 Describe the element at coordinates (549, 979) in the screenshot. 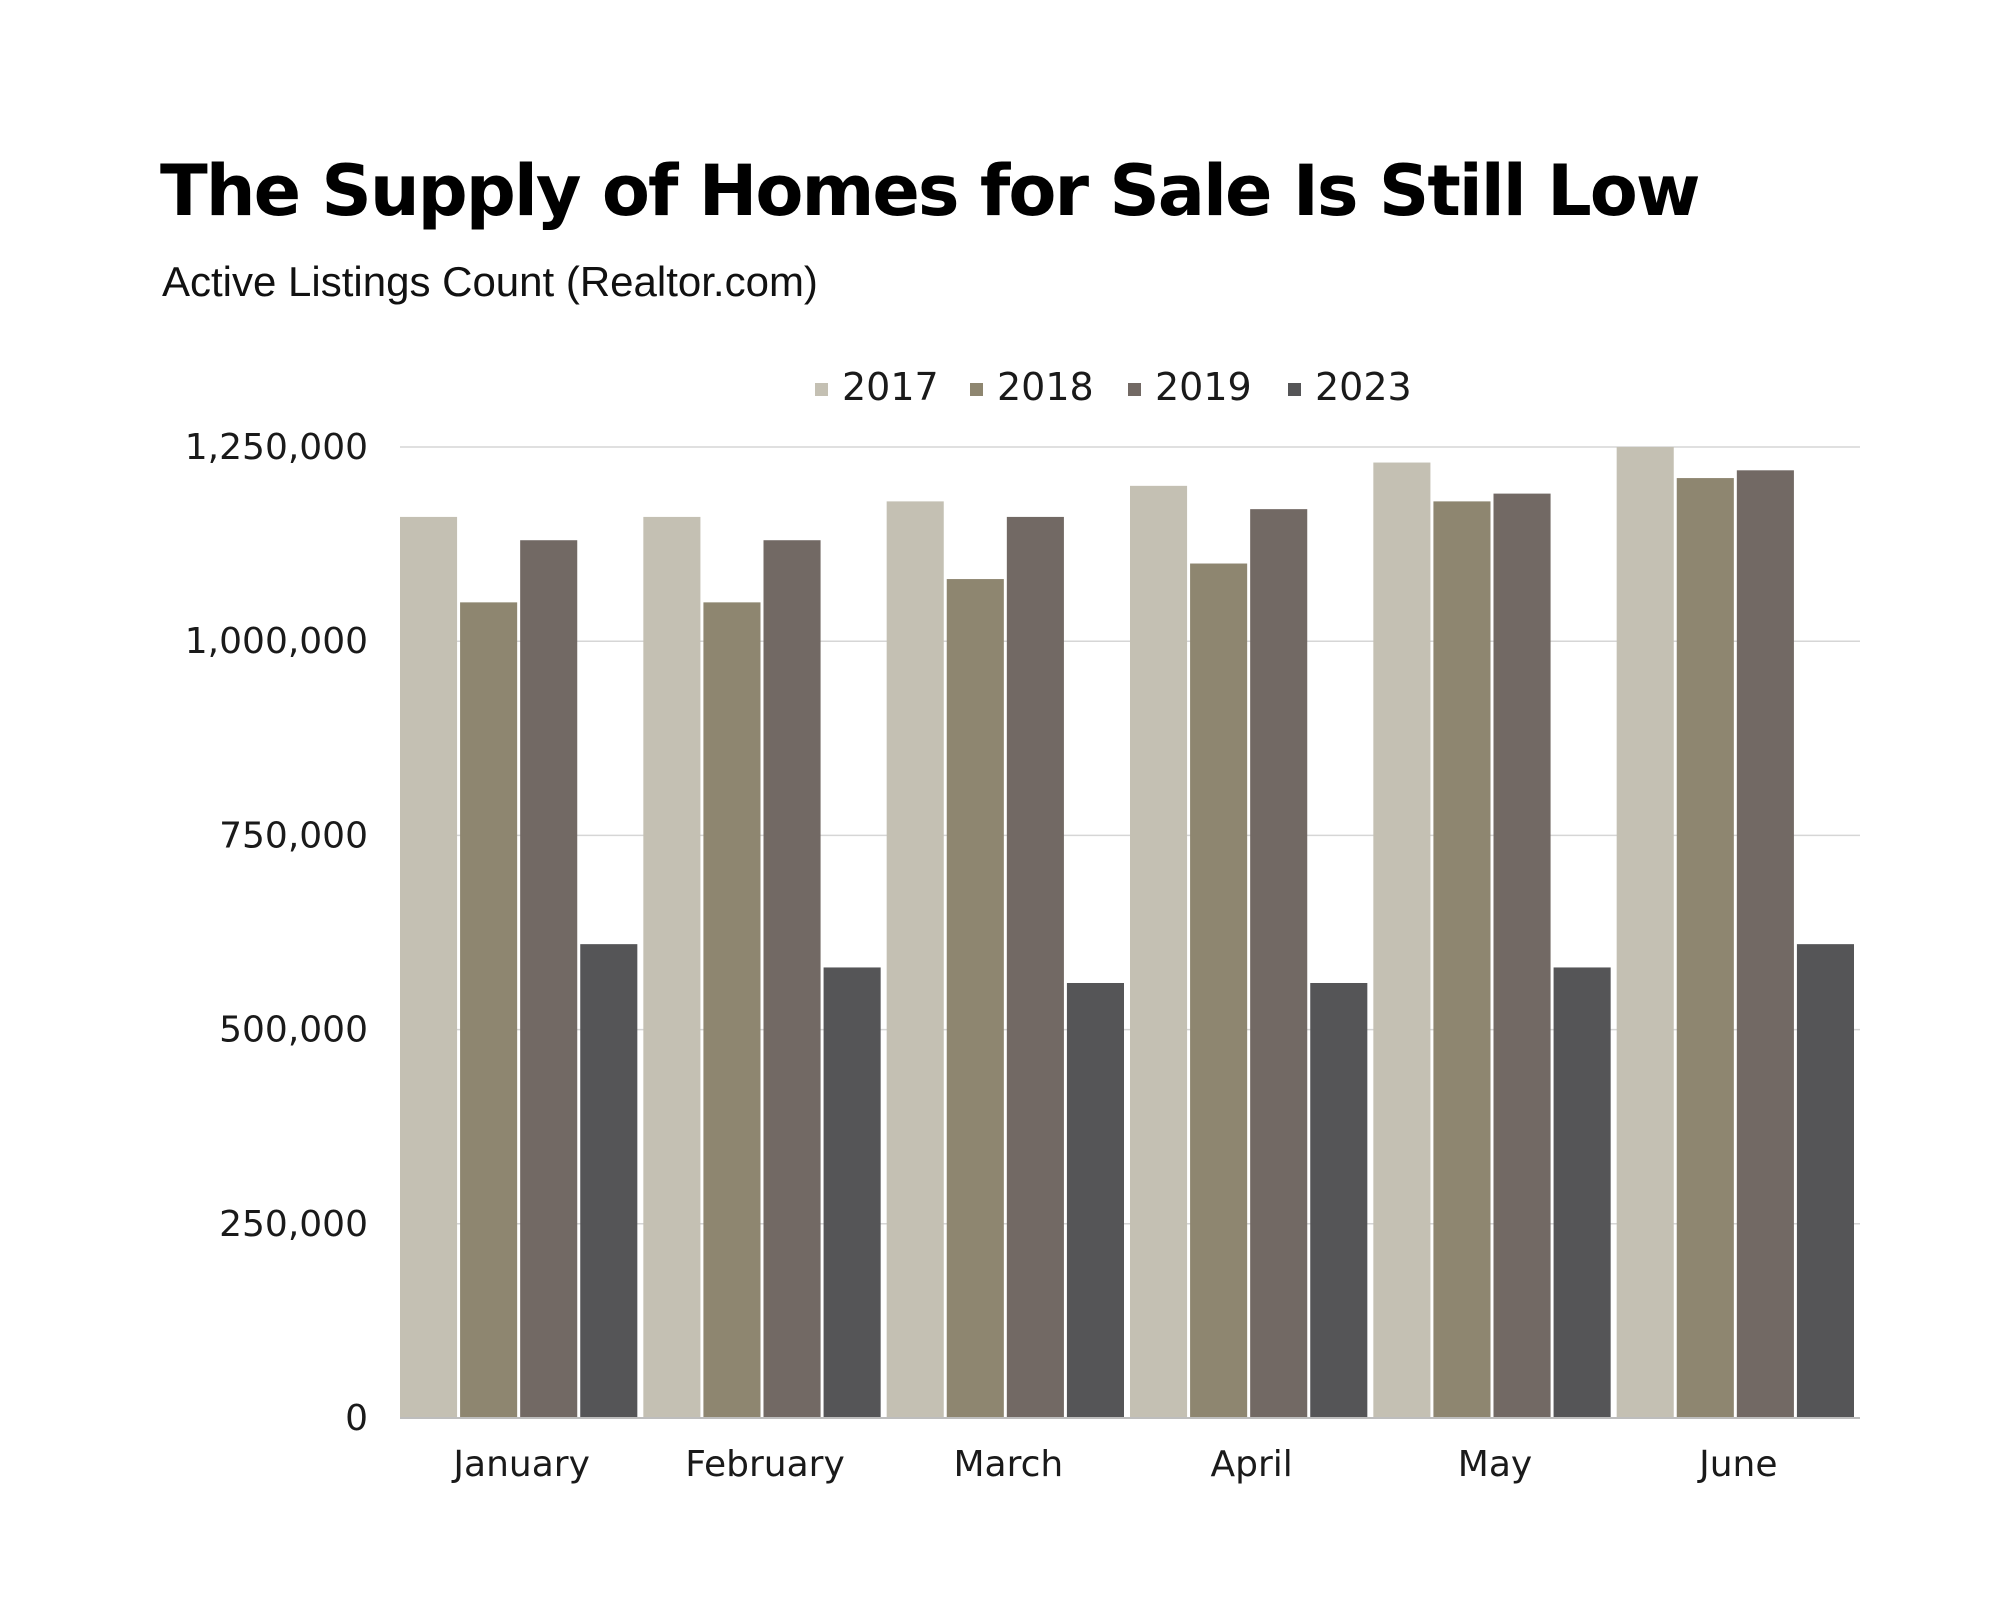

I see `bar-2019-january` at that location.